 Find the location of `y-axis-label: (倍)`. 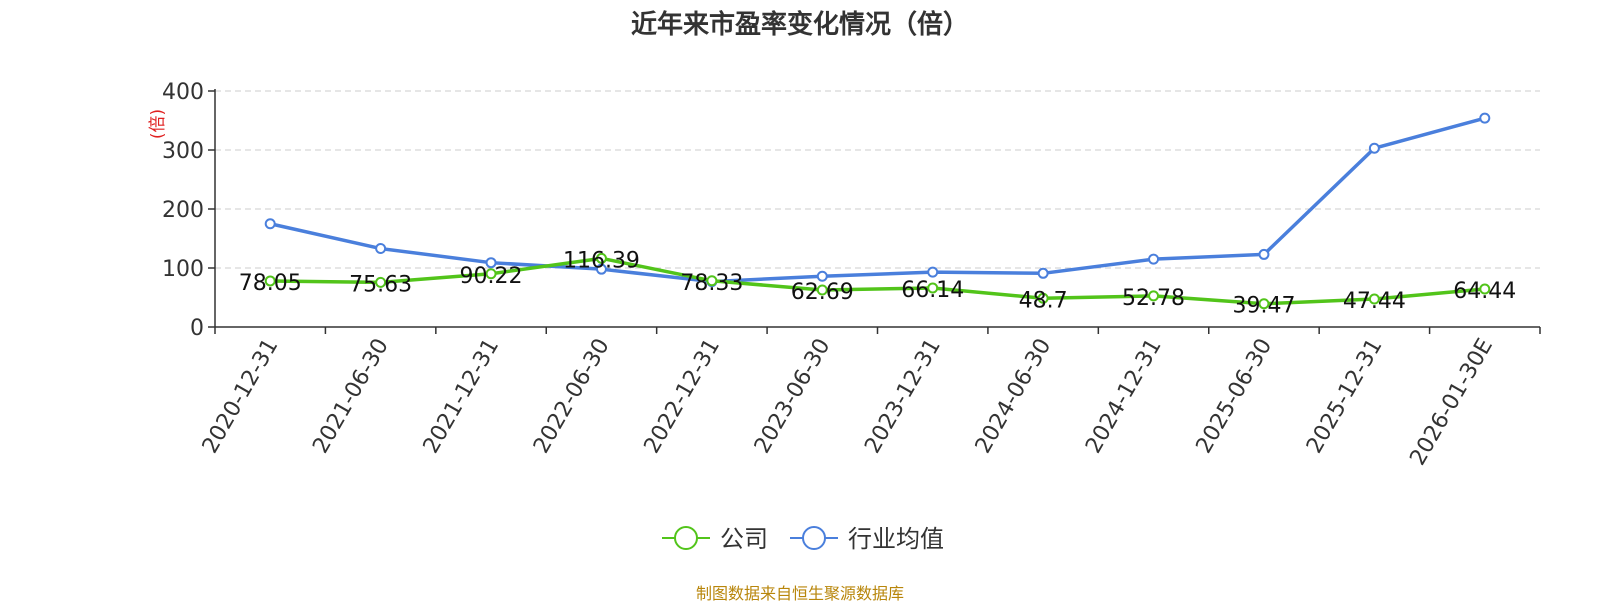

y-axis-label: (倍) is located at coordinates (158, 124).